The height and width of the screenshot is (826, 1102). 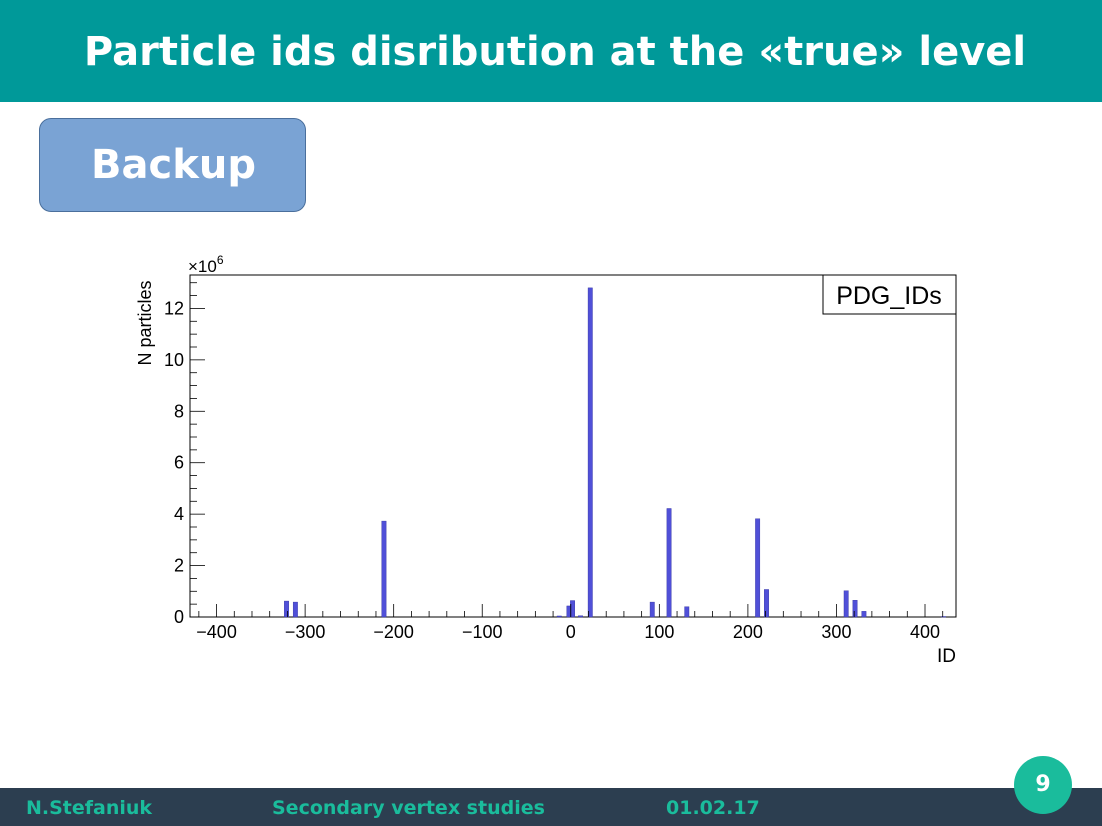 I want to click on y-tick-label: 6, so click(x=179, y=463).